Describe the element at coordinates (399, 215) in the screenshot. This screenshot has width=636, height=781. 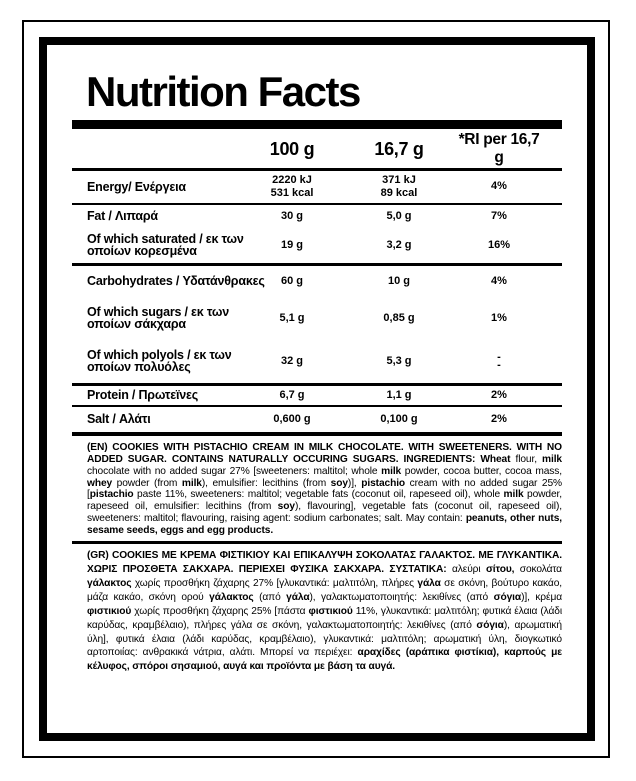
I see `value-per-serving: 5,0 g` at that location.